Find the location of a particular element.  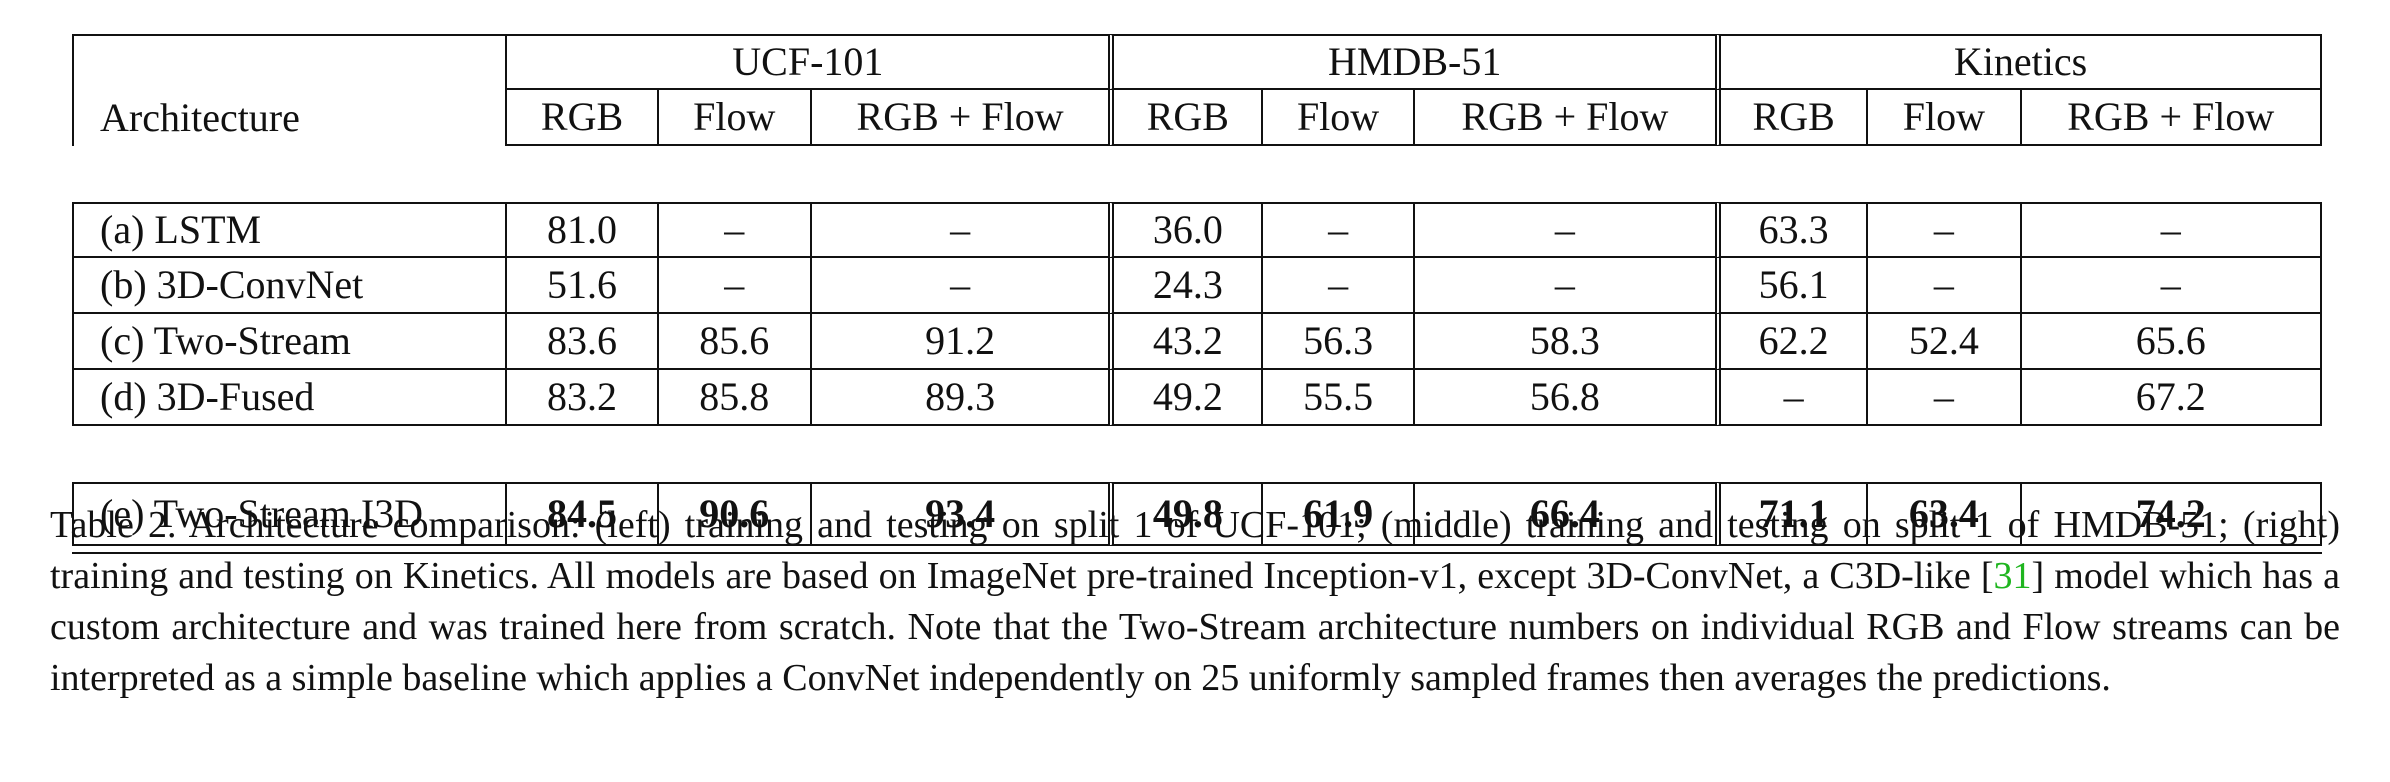

table-cell: 85.8 is located at coordinates (733, 398).